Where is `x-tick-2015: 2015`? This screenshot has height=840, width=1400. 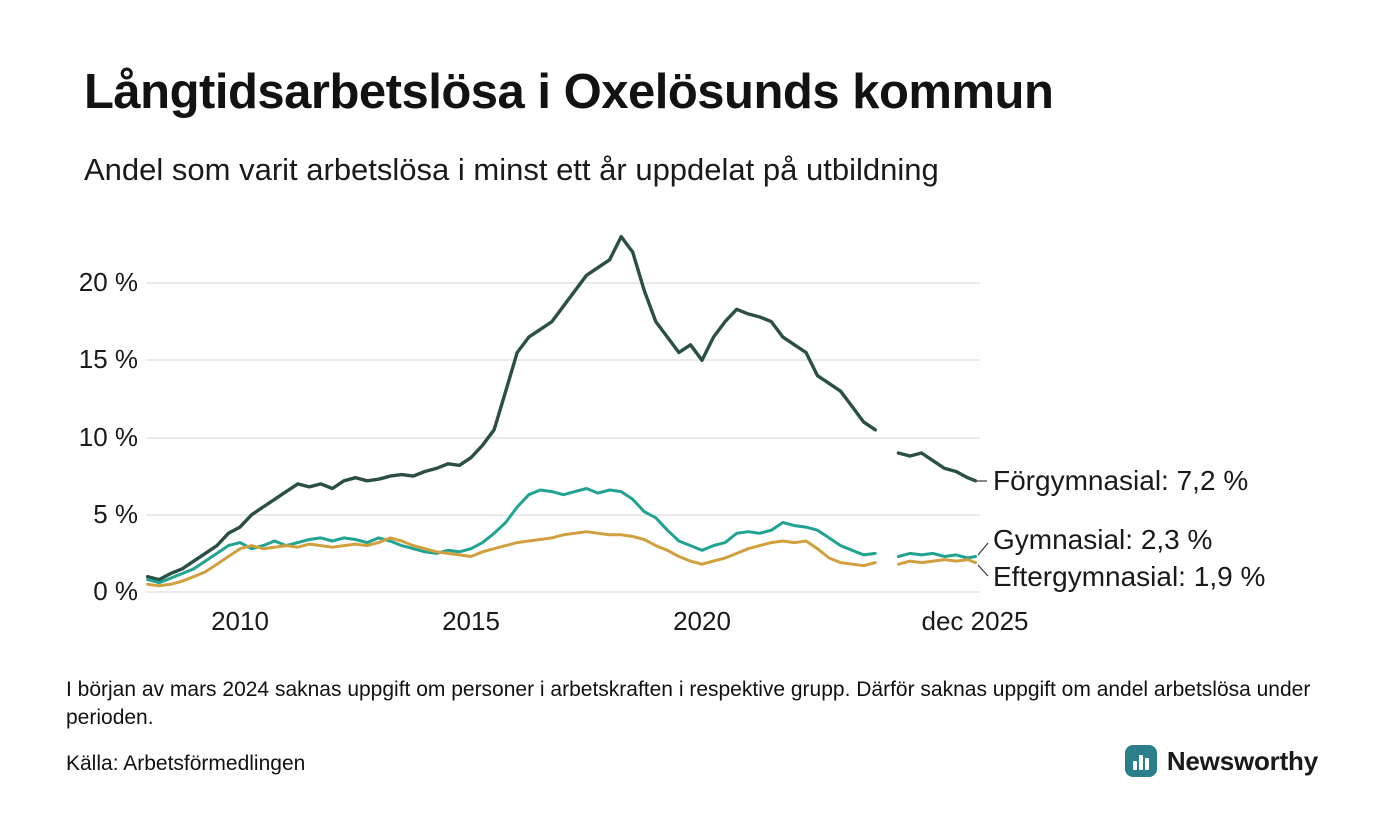 x-tick-2015: 2015 is located at coordinates (471, 621).